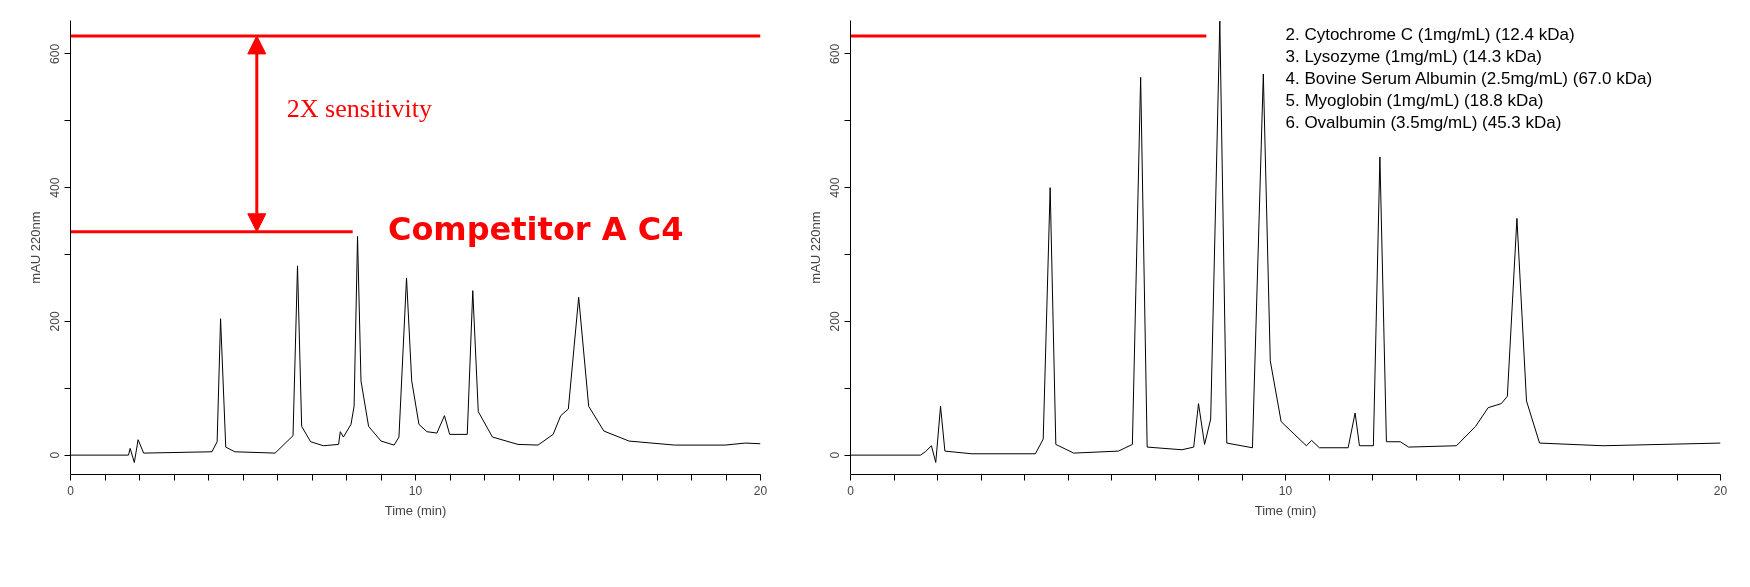  I want to click on annotation: 6. Ovalbumin (3.5mg/mL) (45.3 kDa), so click(1423, 122).